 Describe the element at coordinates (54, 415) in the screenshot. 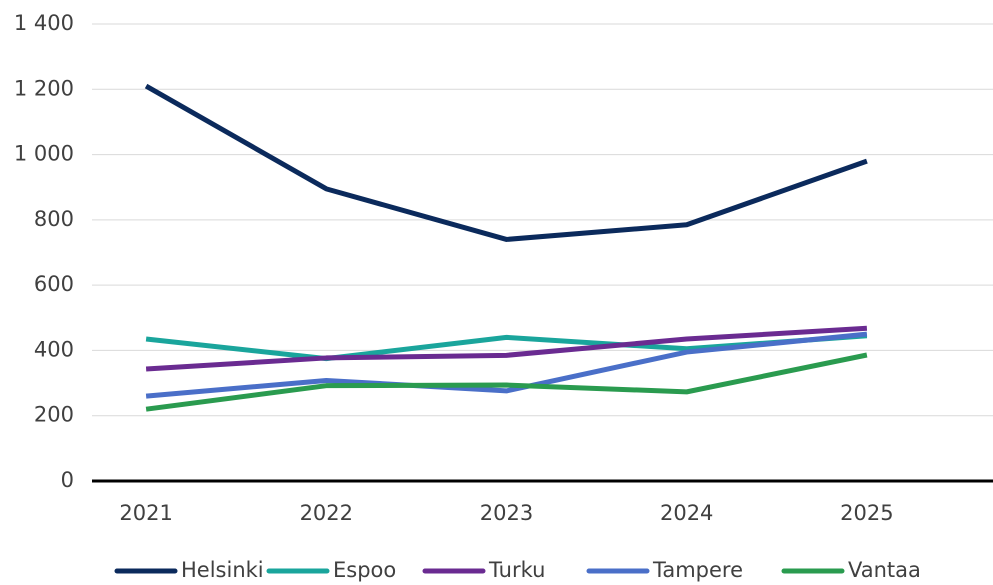

I see `y-tick-label: 200` at that location.